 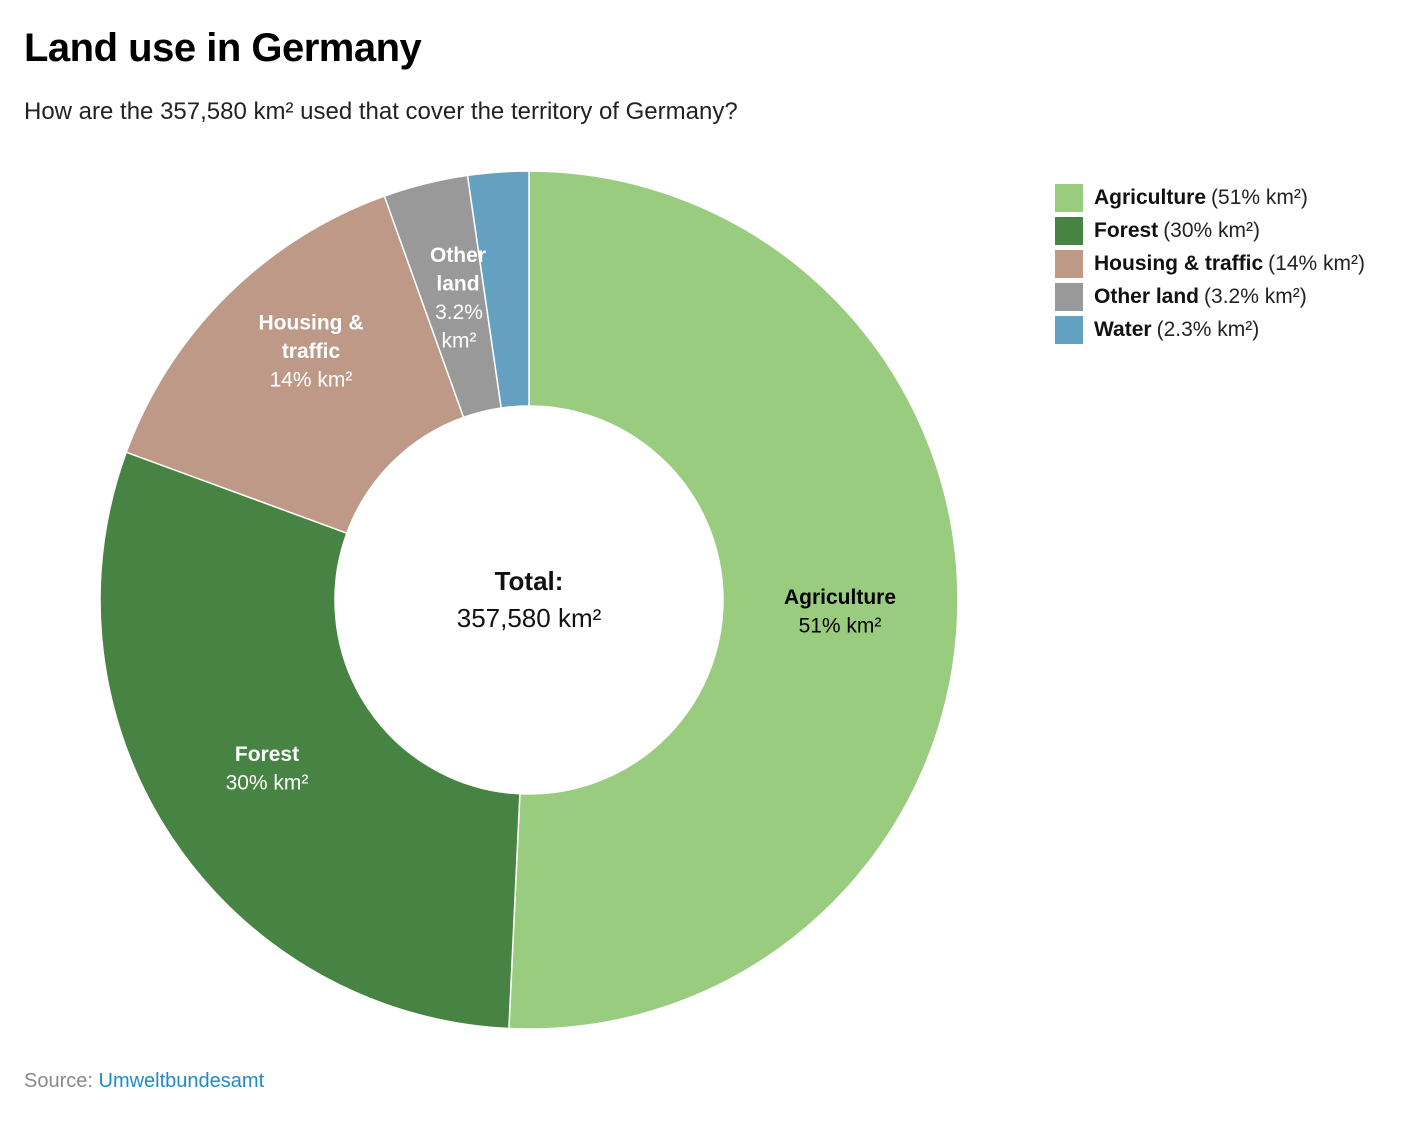 What do you see at coordinates (529, 618) in the screenshot?
I see `center-total-value: 357,580 km²` at bounding box center [529, 618].